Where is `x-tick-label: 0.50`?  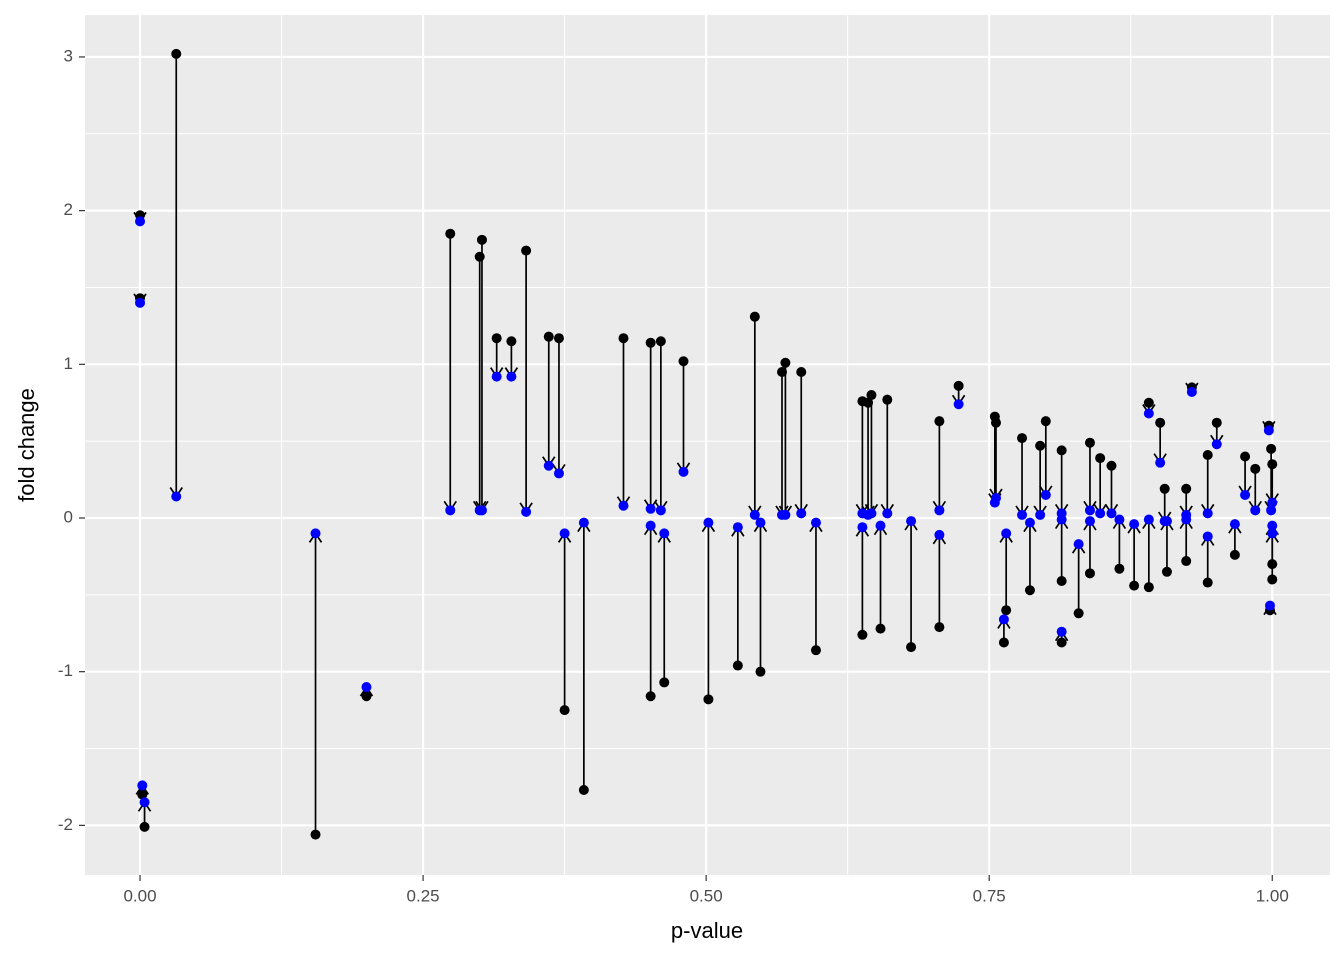
x-tick-label: 0.50 is located at coordinates (706, 895).